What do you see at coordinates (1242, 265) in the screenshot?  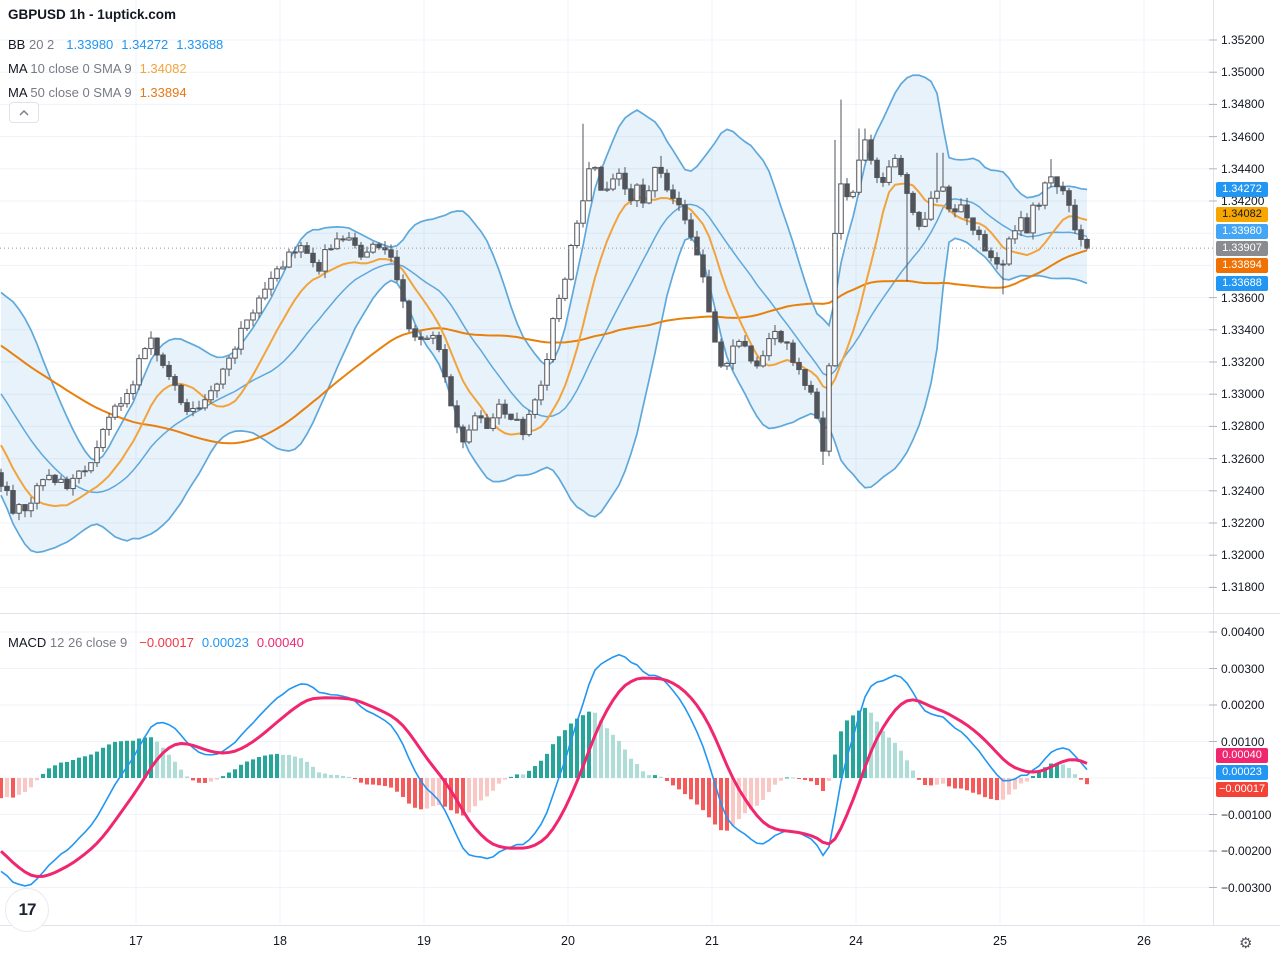 I see `ma50-badge: 1.33894` at bounding box center [1242, 265].